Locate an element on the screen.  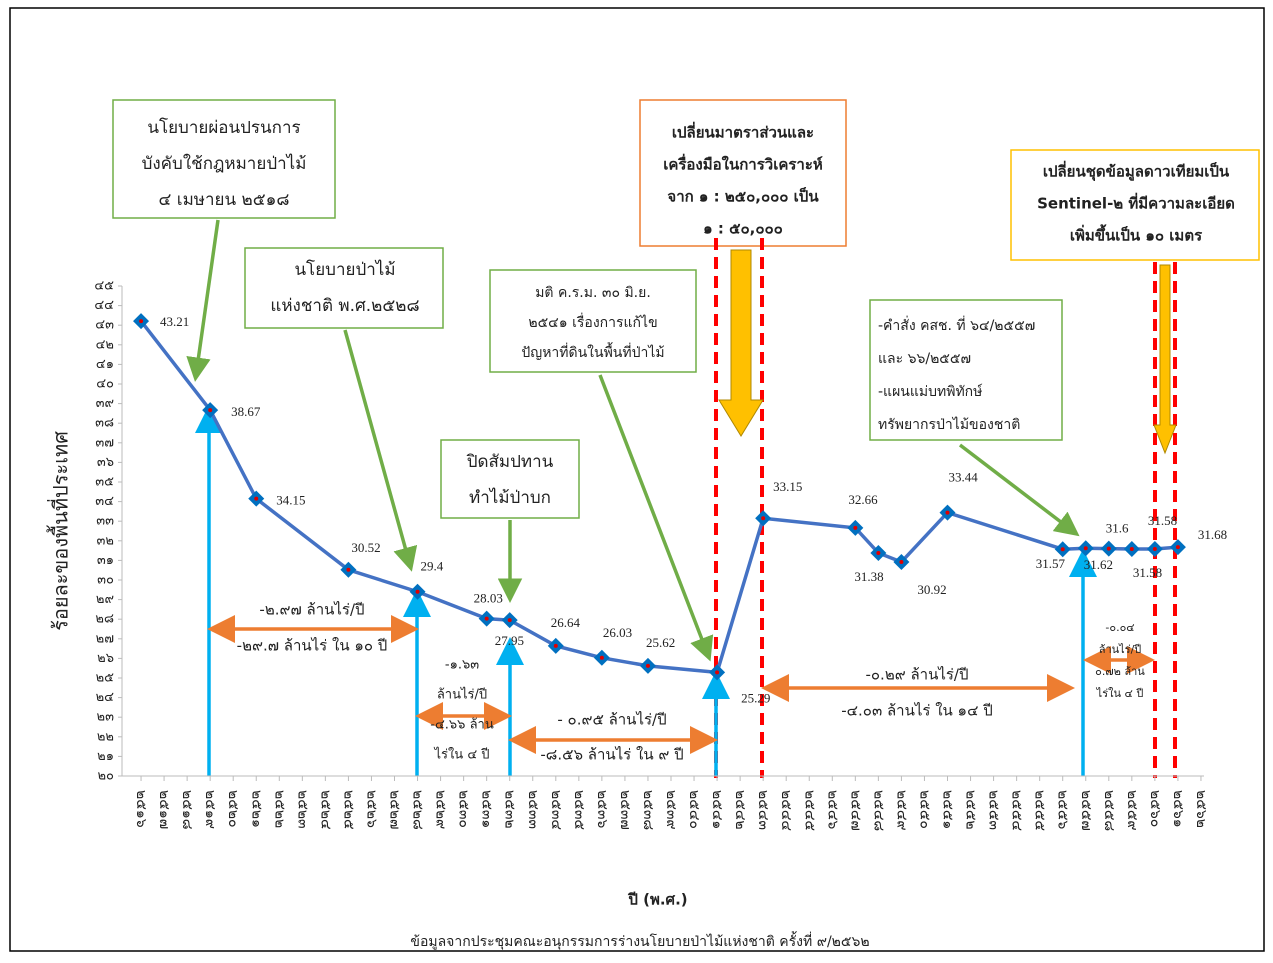
y-tick-label: ๓๓ is located at coordinates (105, 521).